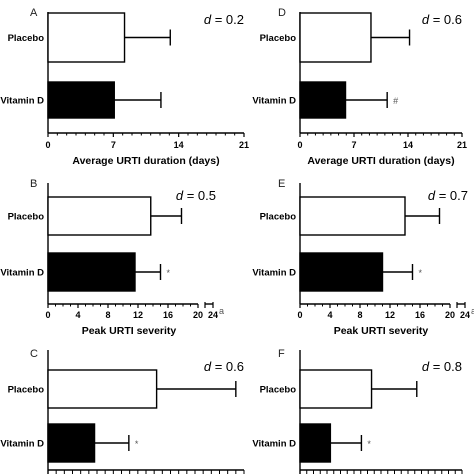 This screenshot has width=474, height=474. I want to click on effect-size-label: d = 0.7, so click(448, 195).